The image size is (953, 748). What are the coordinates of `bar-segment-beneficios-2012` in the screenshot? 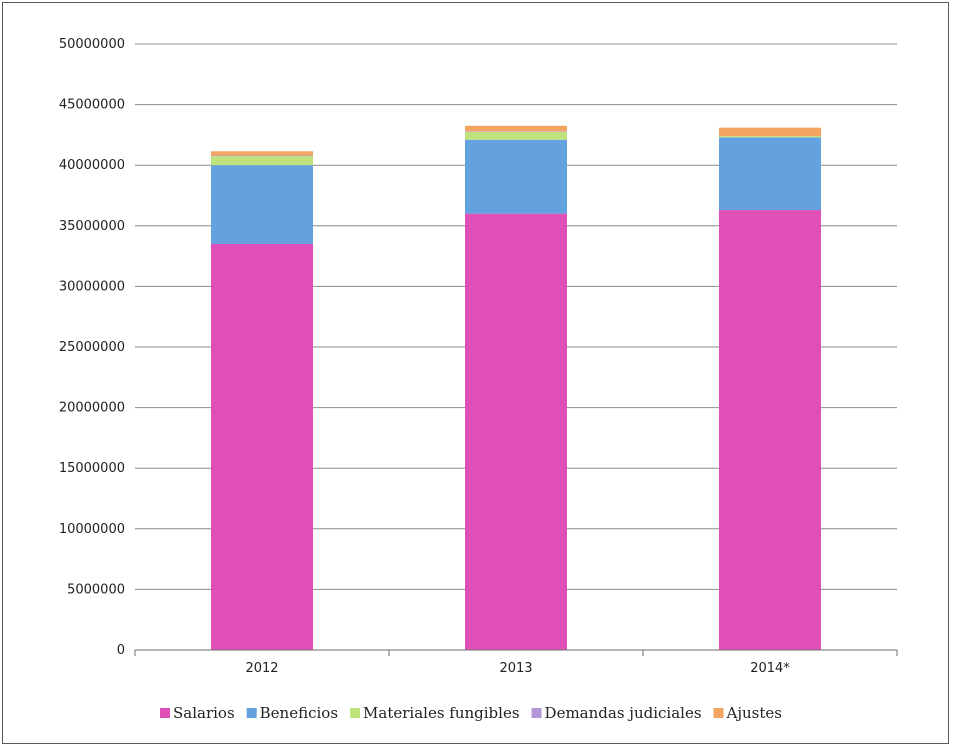 It's located at (262, 204).